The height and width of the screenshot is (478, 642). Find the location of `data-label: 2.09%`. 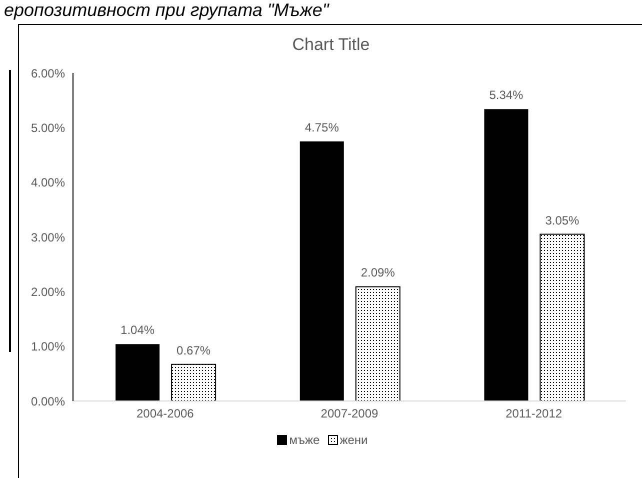

data-label: 2.09% is located at coordinates (378, 273).